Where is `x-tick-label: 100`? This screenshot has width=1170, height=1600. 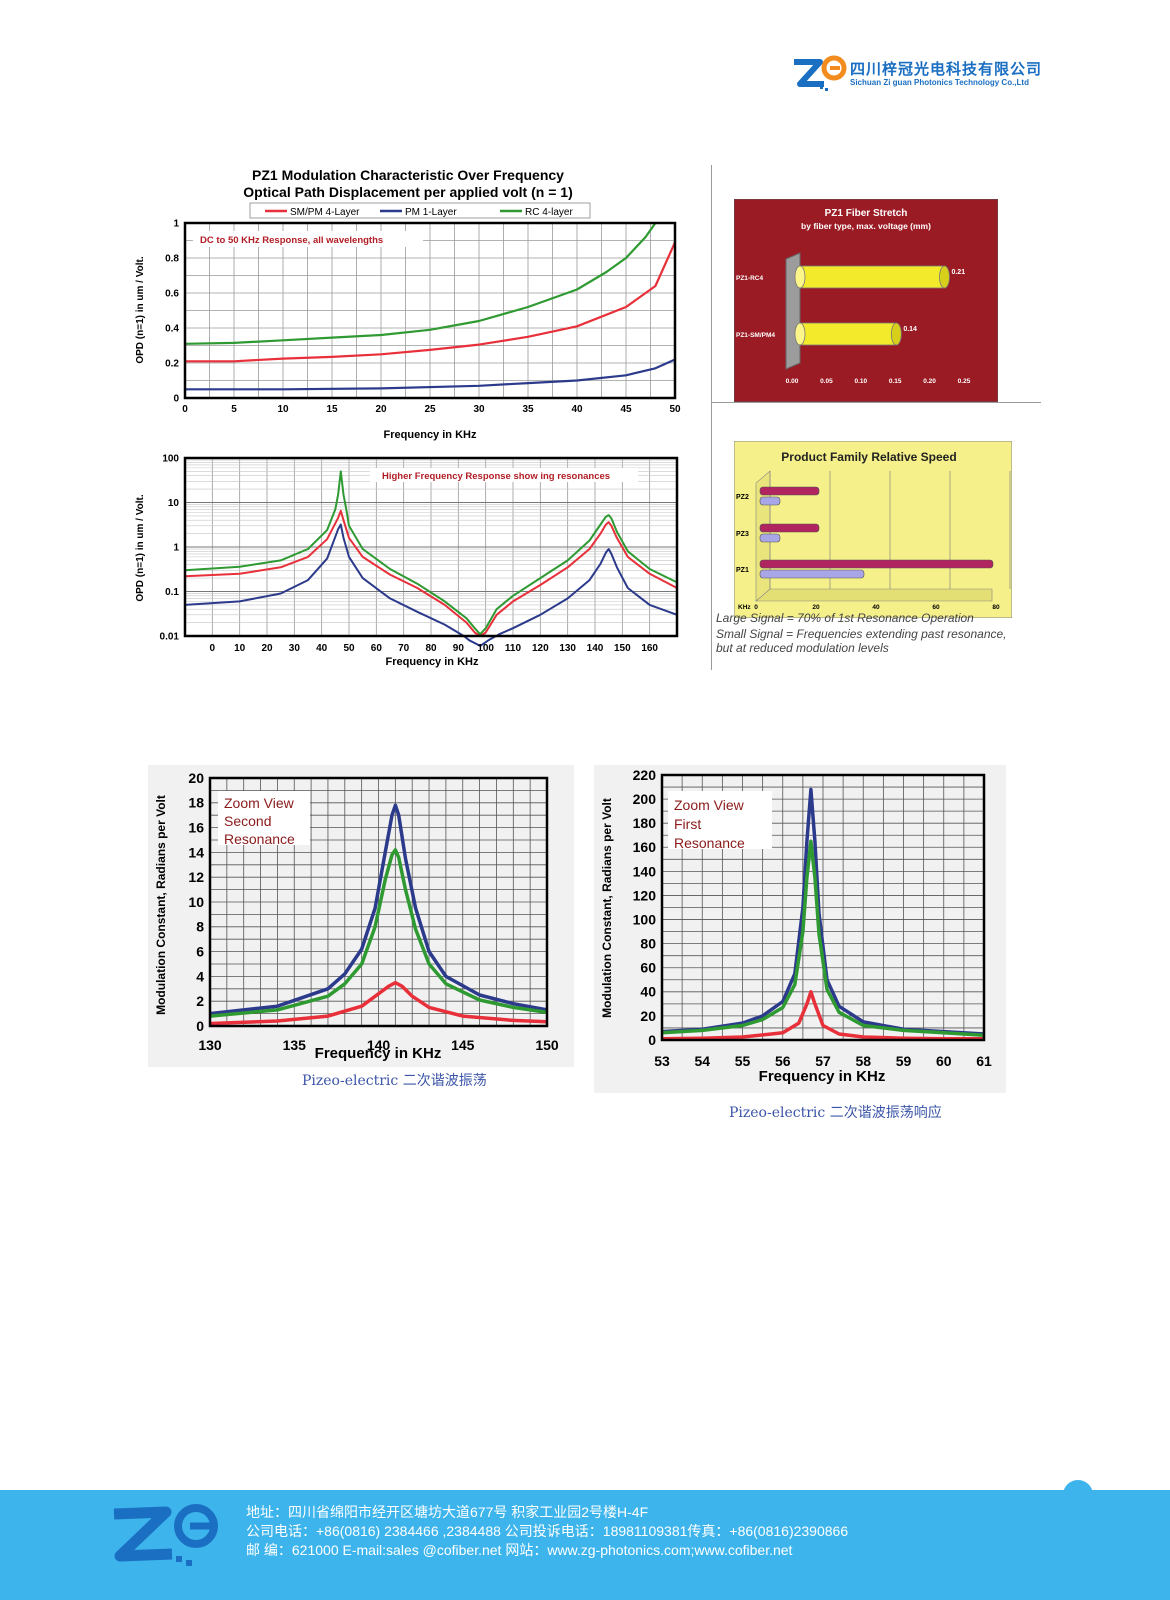 x-tick-label: 100 is located at coordinates (485, 648).